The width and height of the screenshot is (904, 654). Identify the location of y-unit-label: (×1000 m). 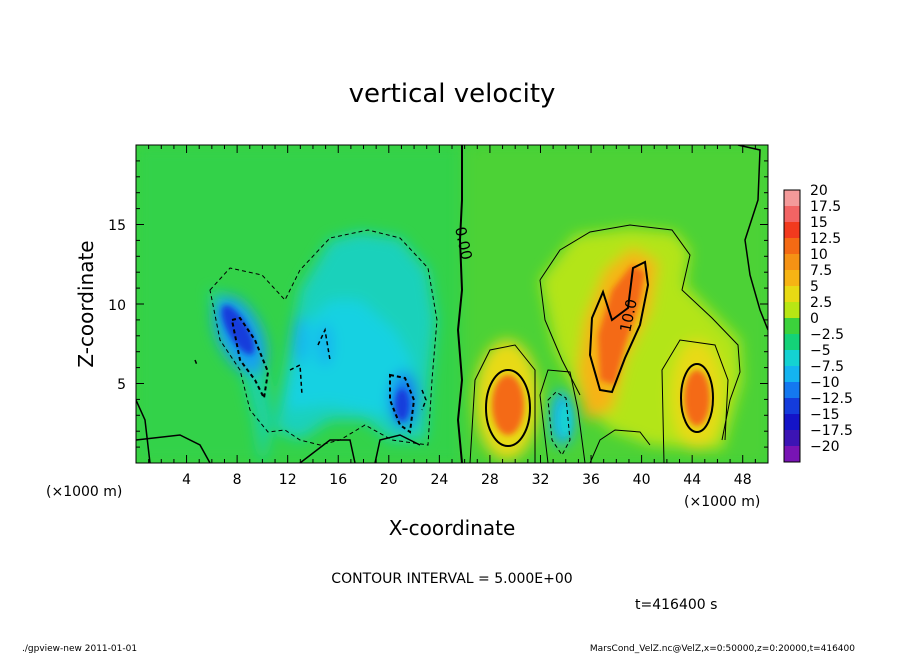
(84, 492).